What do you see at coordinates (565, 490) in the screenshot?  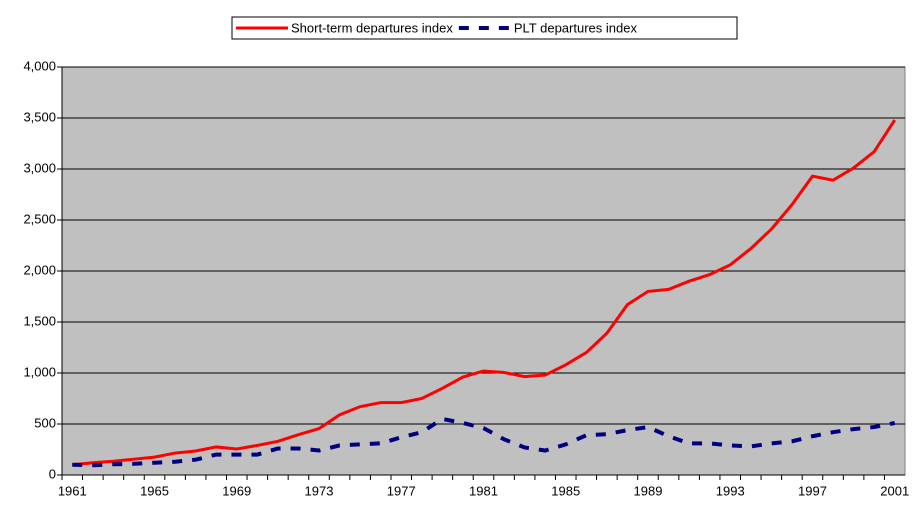 I see `x-tick-label: 1985` at bounding box center [565, 490].